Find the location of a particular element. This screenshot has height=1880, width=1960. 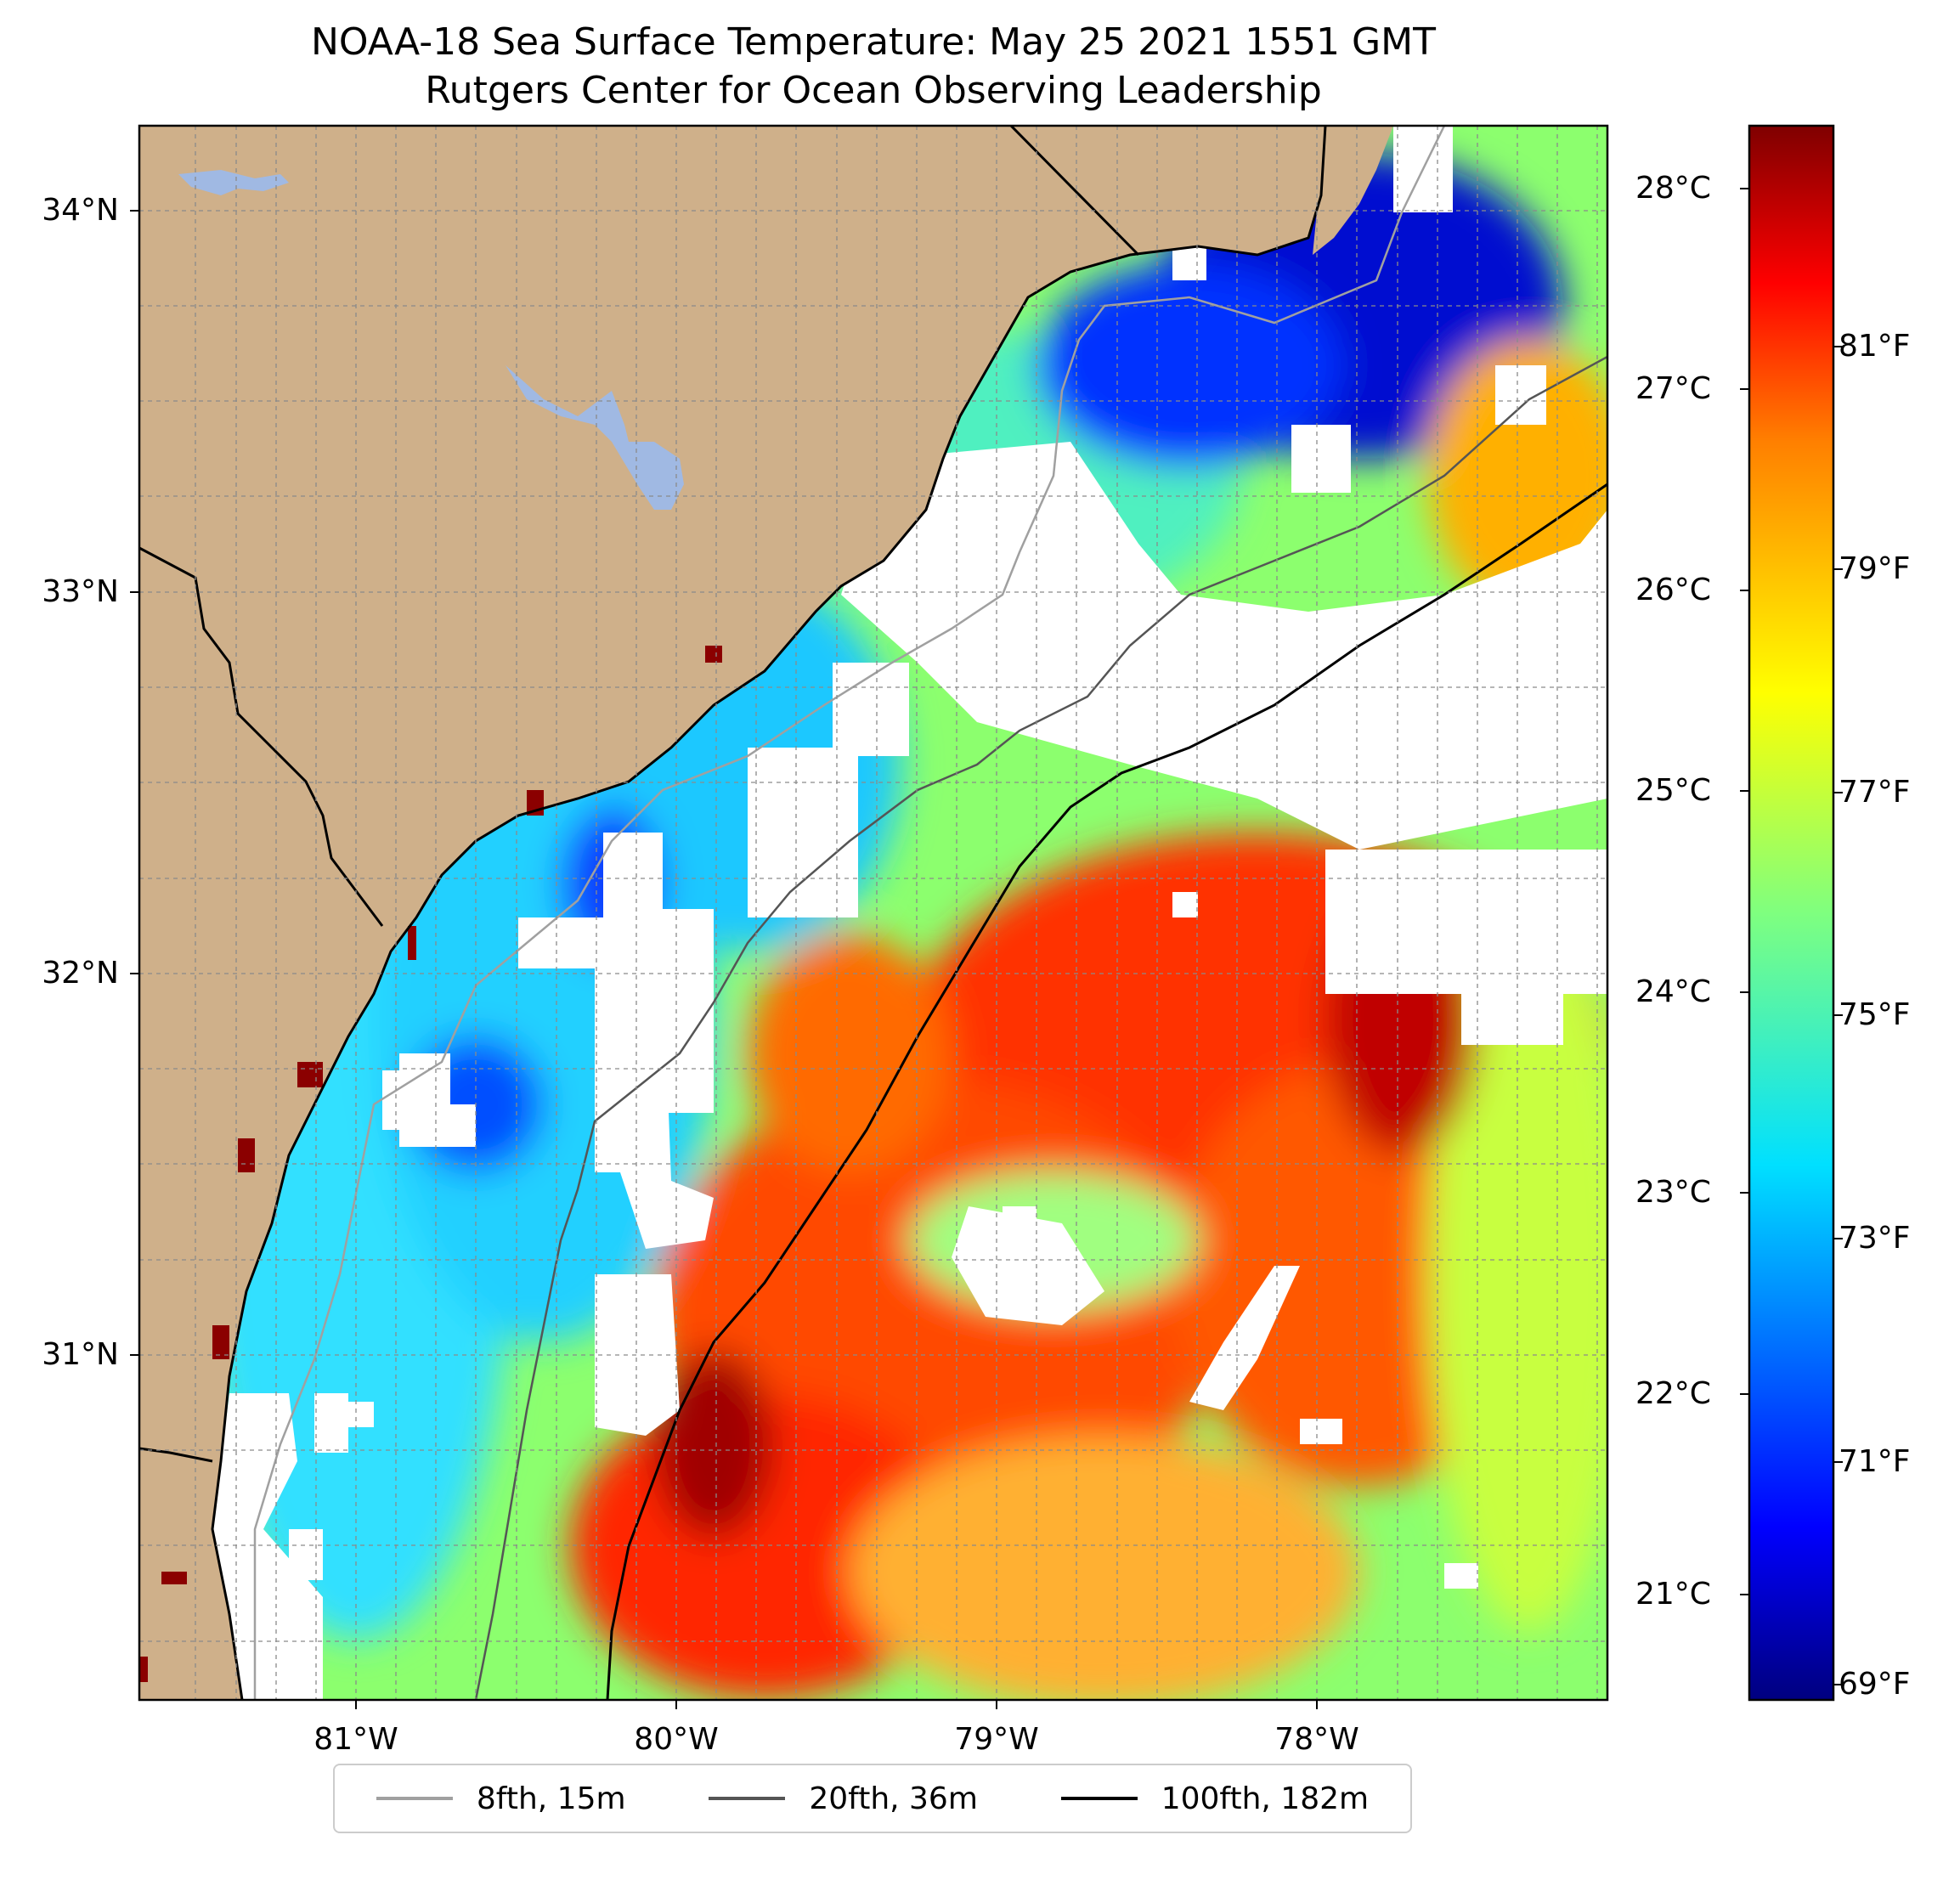

lat-label-32: 32°N is located at coordinates (80, 974).